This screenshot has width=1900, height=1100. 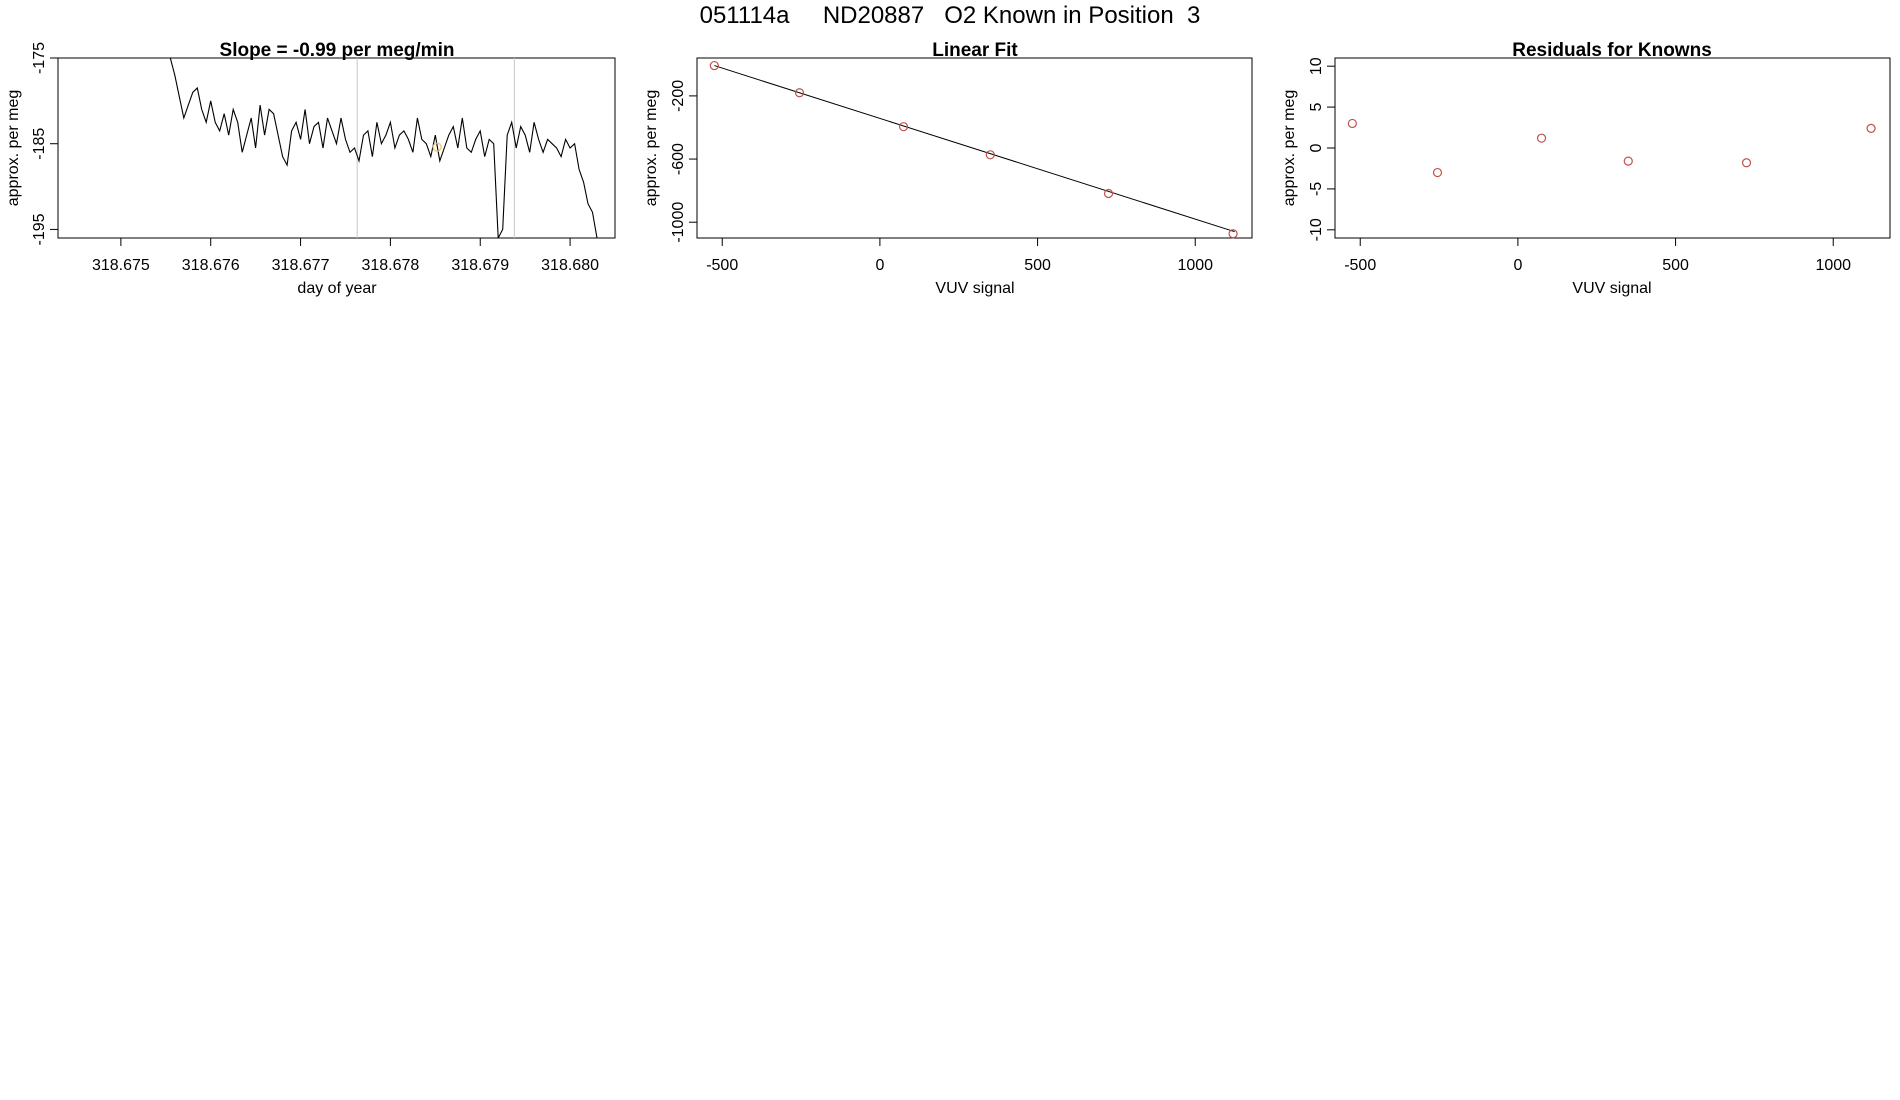 I want to click on y-tick-label: -175, so click(x=39, y=58).